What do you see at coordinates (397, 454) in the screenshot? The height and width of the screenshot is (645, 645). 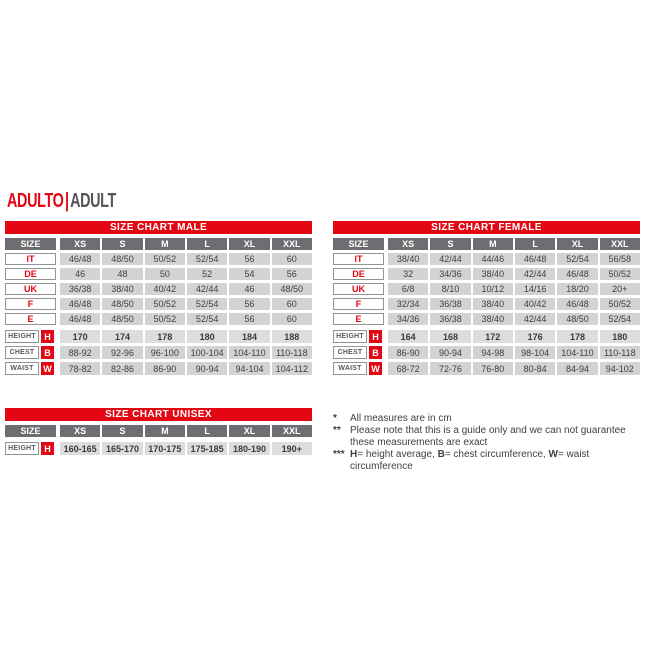 I see `legend-h-text: = height average,` at bounding box center [397, 454].